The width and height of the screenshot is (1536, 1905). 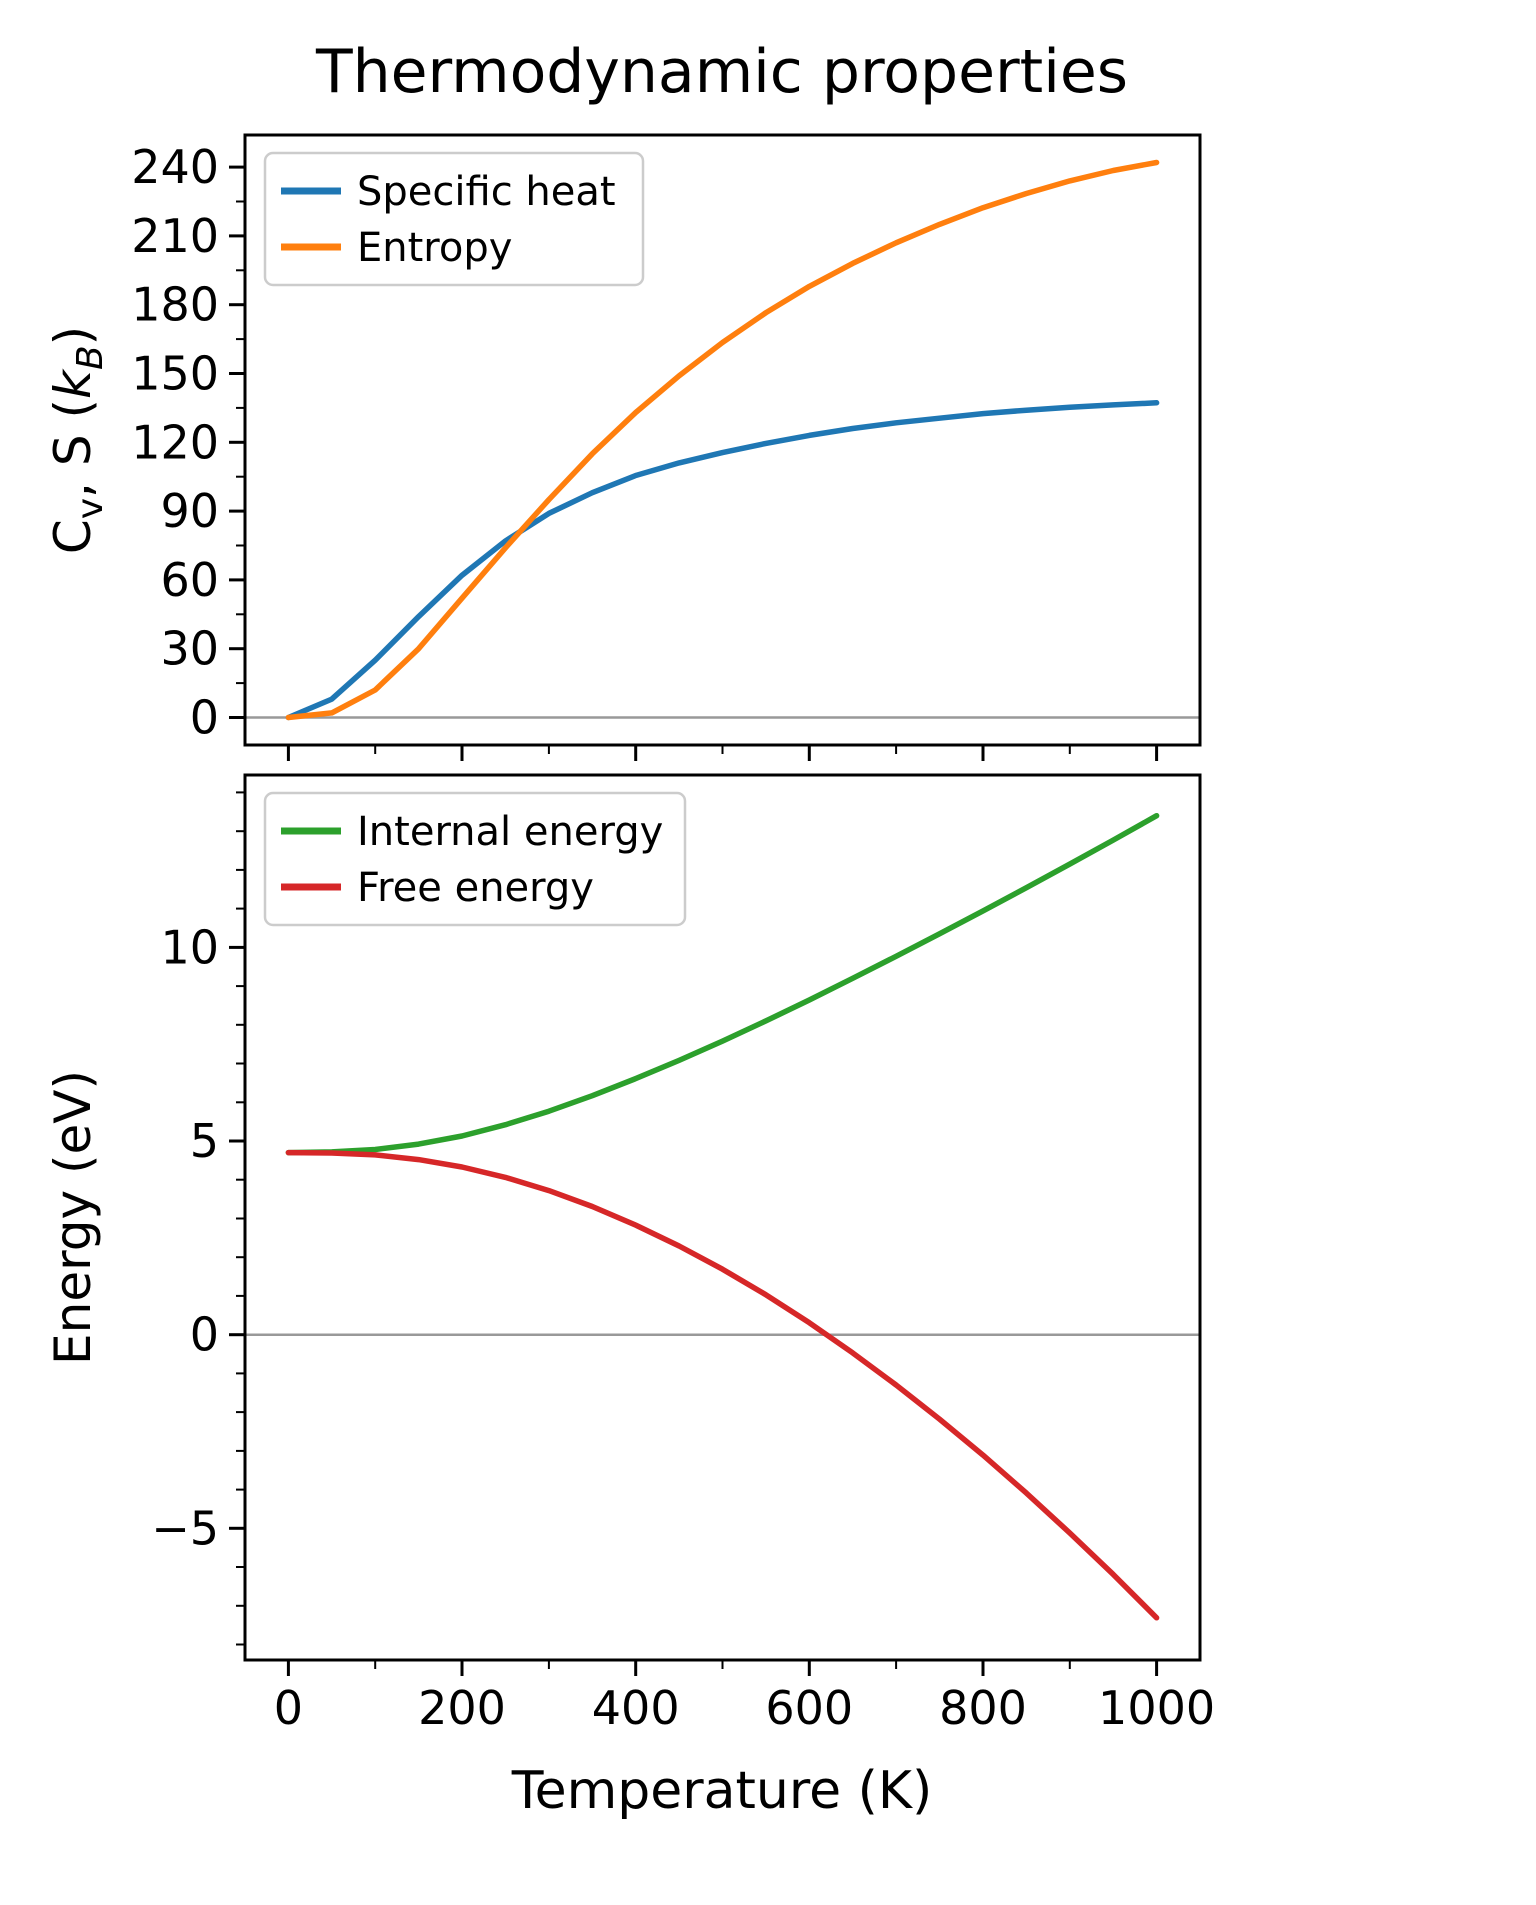 What do you see at coordinates (486, 192) in the screenshot?
I see `legend-label: Specific heat` at bounding box center [486, 192].